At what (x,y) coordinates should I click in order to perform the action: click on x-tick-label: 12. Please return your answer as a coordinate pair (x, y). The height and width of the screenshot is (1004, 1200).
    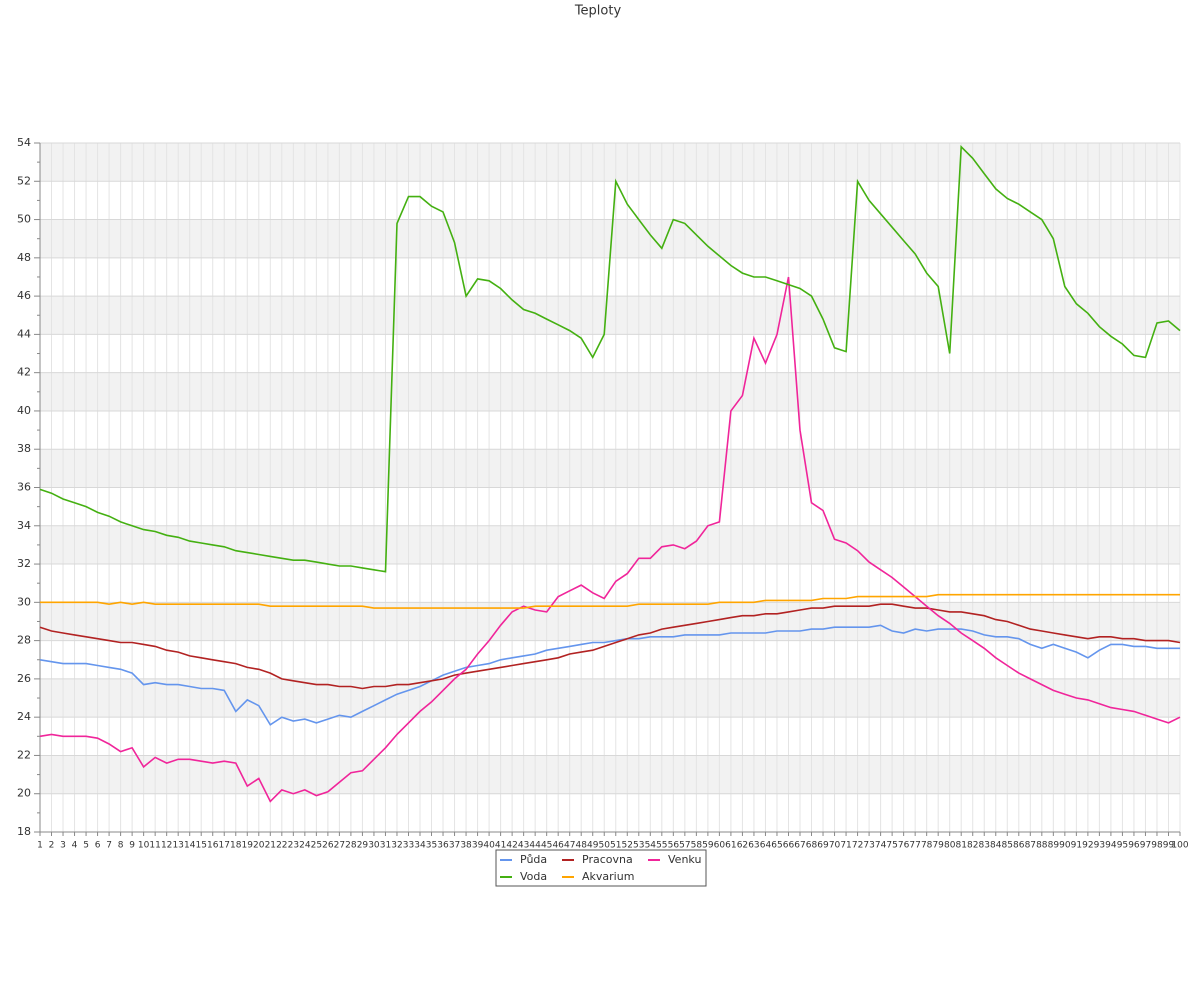
    Looking at the image, I should click on (166, 846).